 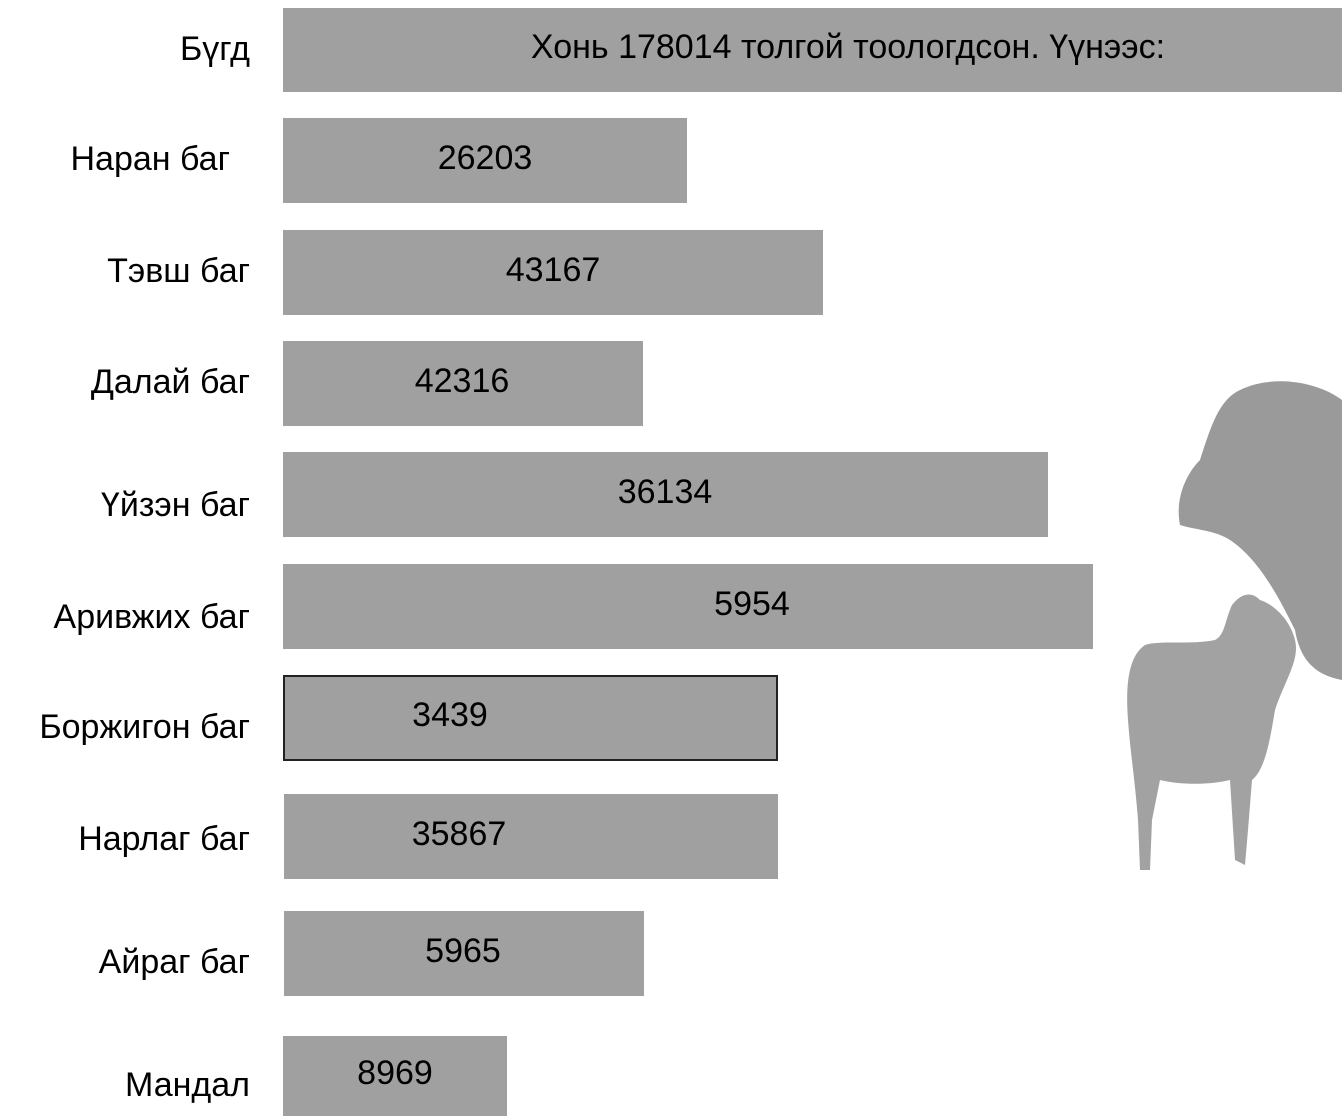 What do you see at coordinates (164, 839) in the screenshot?
I see `row-label: Нарлаг баг` at bounding box center [164, 839].